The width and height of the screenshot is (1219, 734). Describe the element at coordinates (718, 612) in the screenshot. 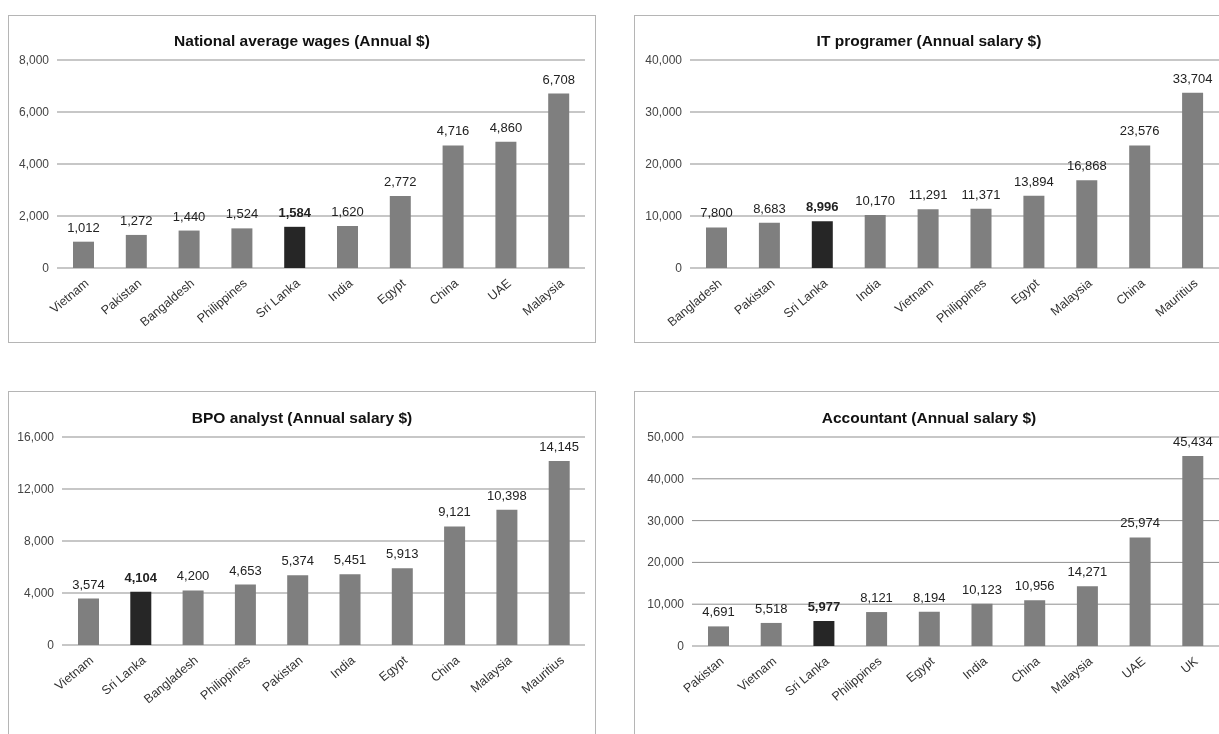

I see `data-label: 4,691` at that location.